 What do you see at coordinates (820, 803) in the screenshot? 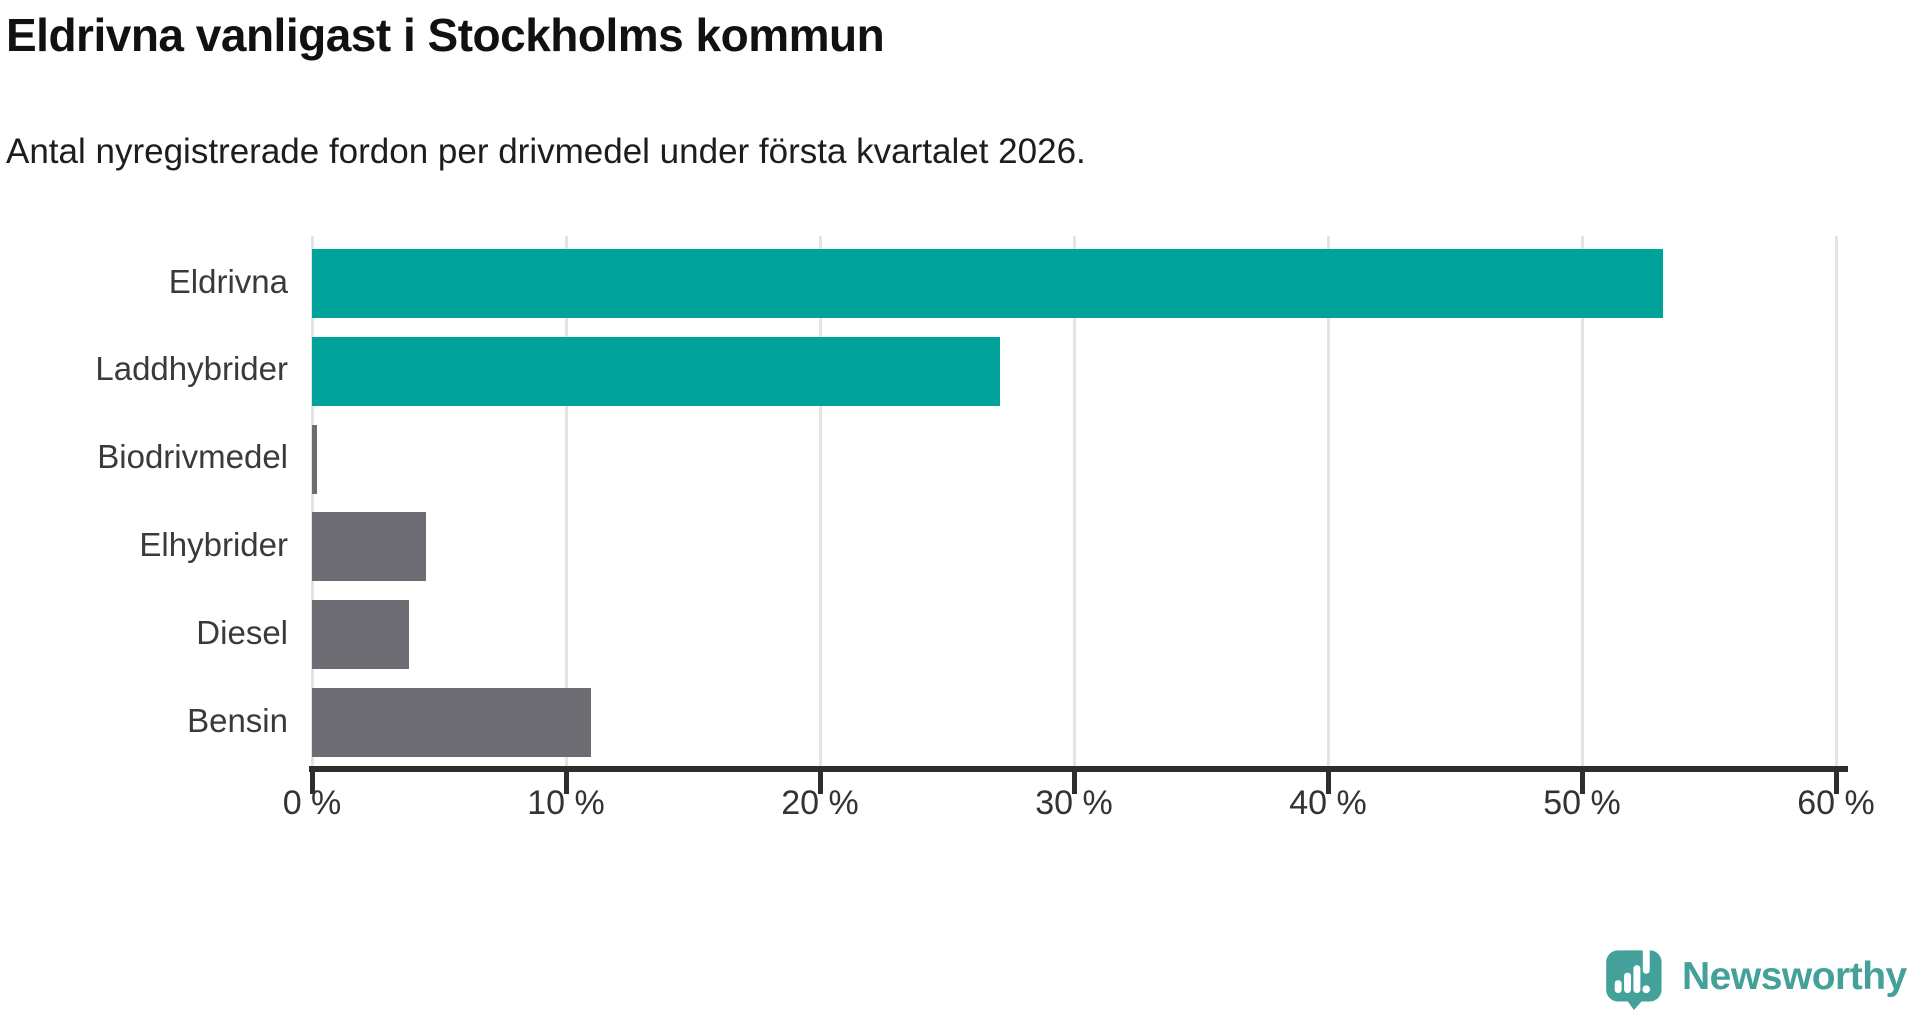
I see `x-tick-label: 20 %` at bounding box center [820, 803].